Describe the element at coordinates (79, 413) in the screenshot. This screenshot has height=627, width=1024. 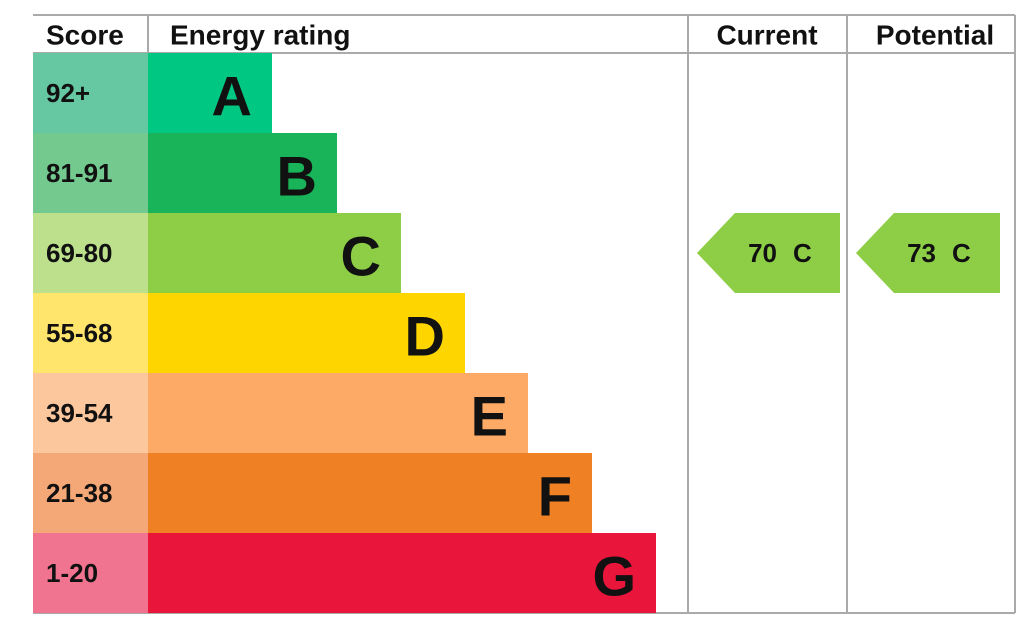
I see `score-range: 39-54` at that location.